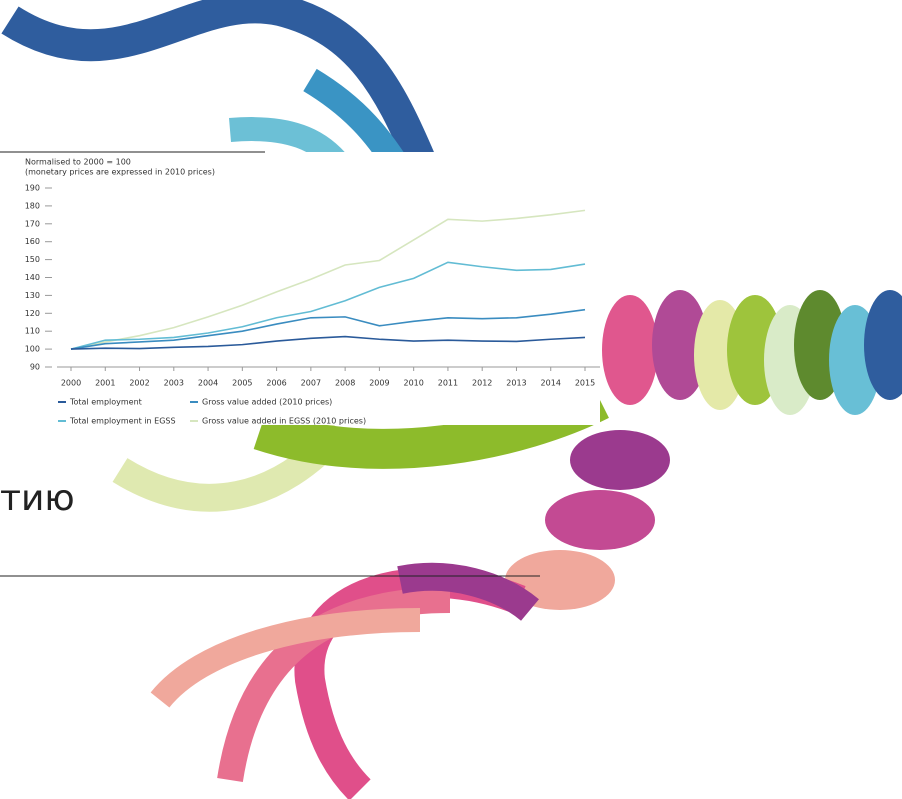 This screenshot has width=902, height=799. Describe the element at coordinates (551, 383) in the screenshot. I see `x-tick-label: 2014` at that location.